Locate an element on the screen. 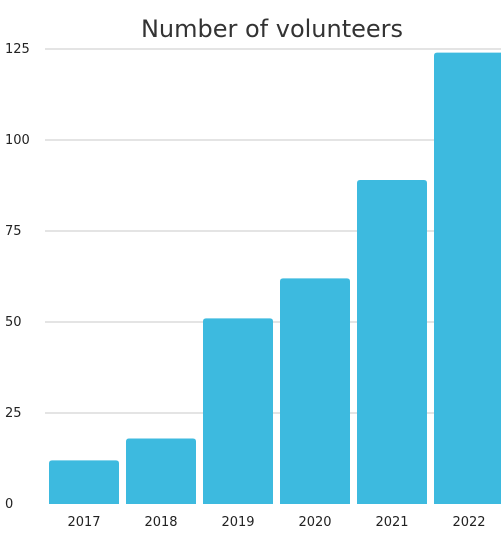  x-tick-label: 2022 is located at coordinates (468, 522).